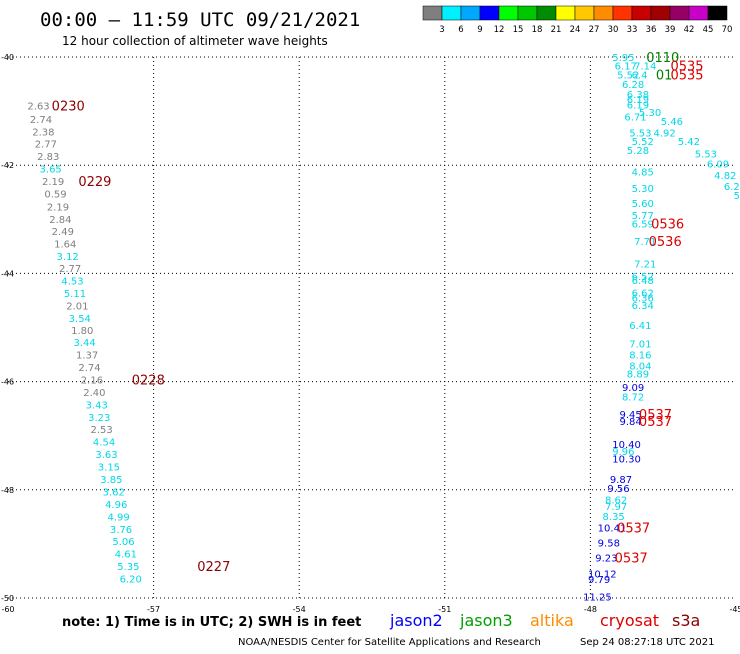 The height and width of the screenshot is (654, 740). Describe the element at coordinates (638, 374) in the screenshot. I see `swh-value-label: 8.89` at that location.